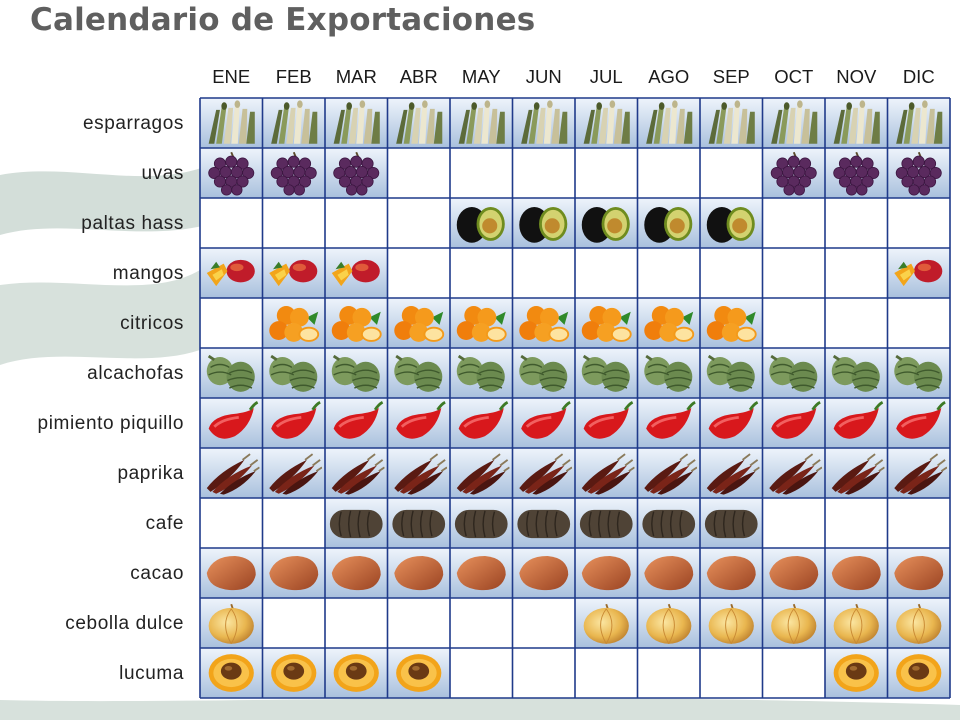 Image resolution: width=960 pixels, height=720 pixels. I want to click on cell-uvas-sep, so click(731, 173).